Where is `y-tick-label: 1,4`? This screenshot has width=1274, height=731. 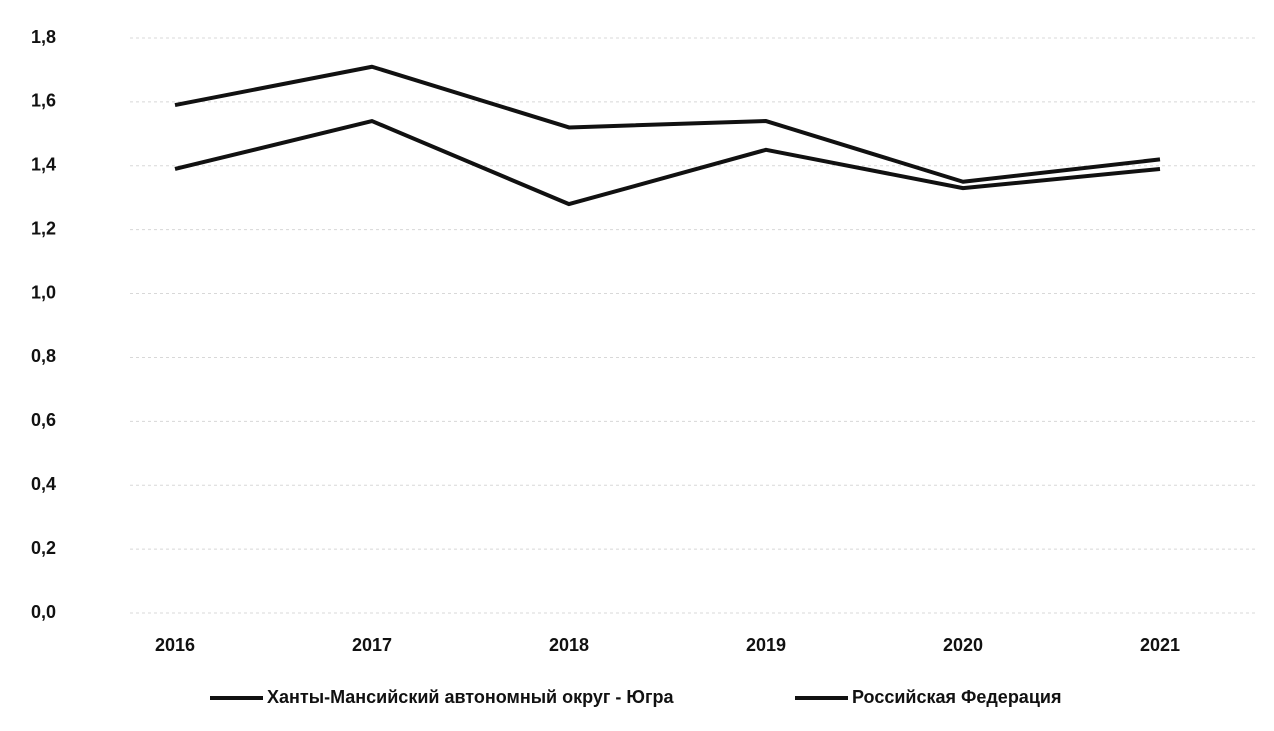 y-tick-label: 1,4 is located at coordinates (43, 165).